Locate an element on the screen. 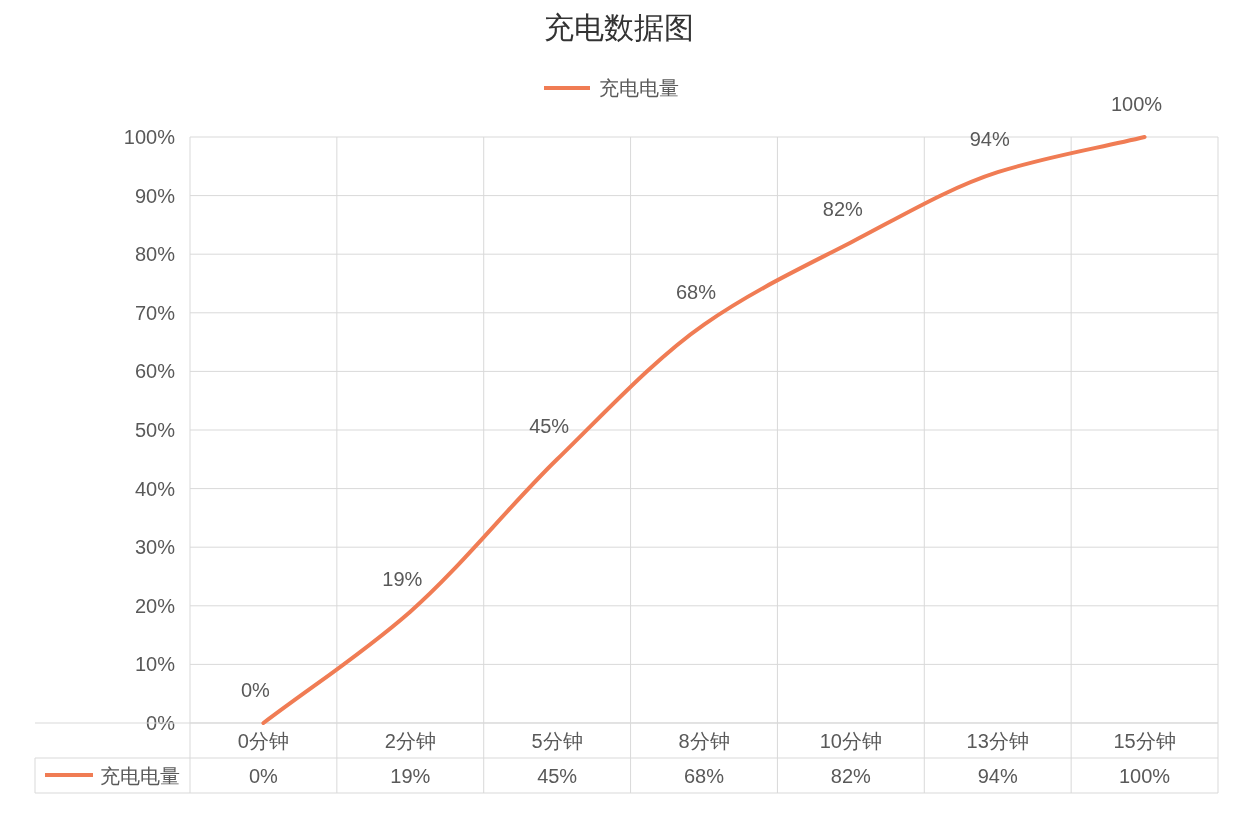 The image size is (1238, 814). xtick: 13分钟 is located at coordinates (997, 741).